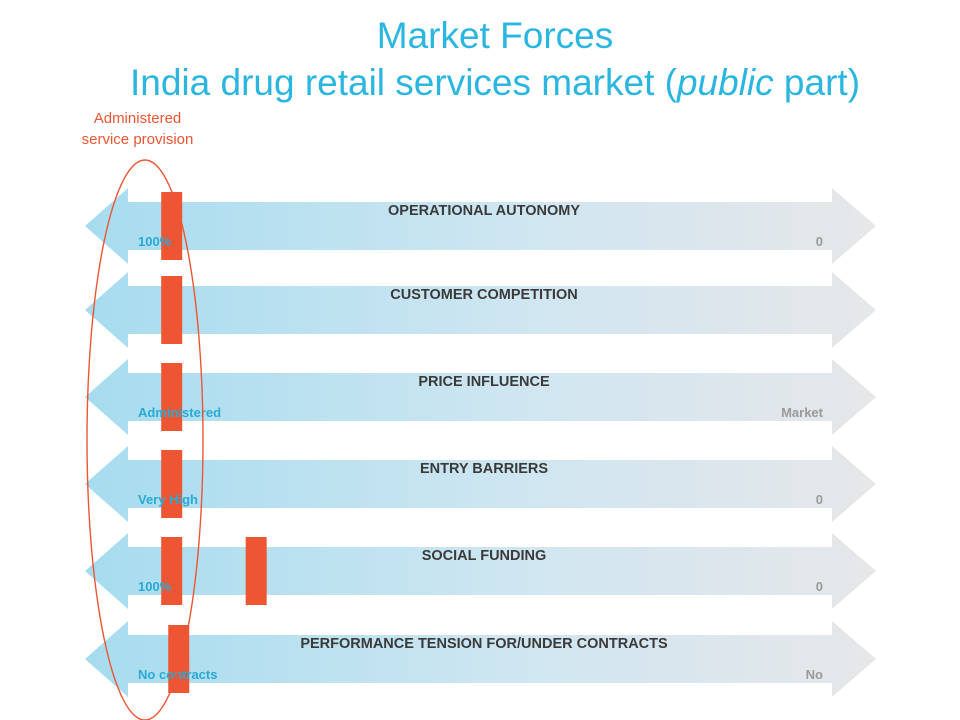 This screenshot has width=960, height=720. Describe the element at coordinates (179, 412) in the screenshot. I see `left-end-label: Administered` at that location.